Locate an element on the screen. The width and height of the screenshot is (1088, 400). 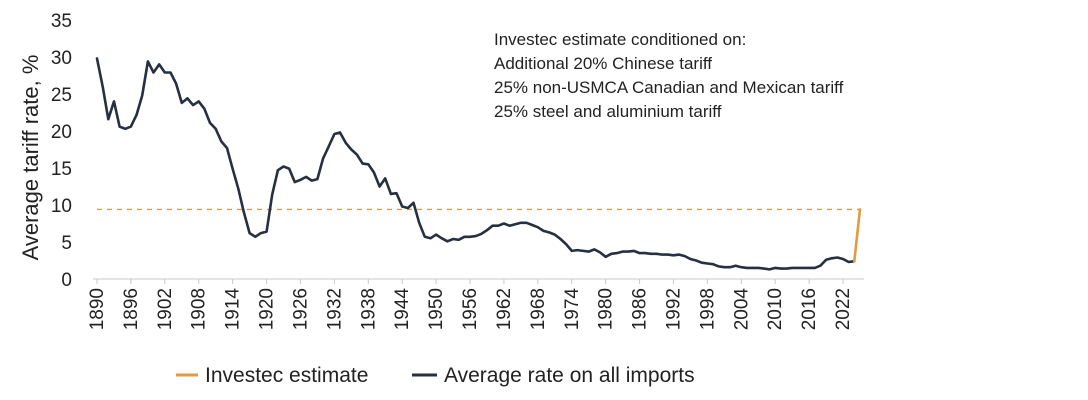
x-tick-label: 1980 is located at coordinates (606, 309).